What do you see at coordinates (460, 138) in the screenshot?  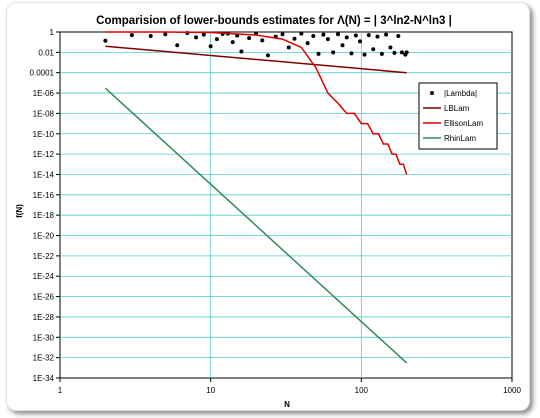 I see `legend-label-rhinlam: RhinLam` at bounding box center [460, 138].